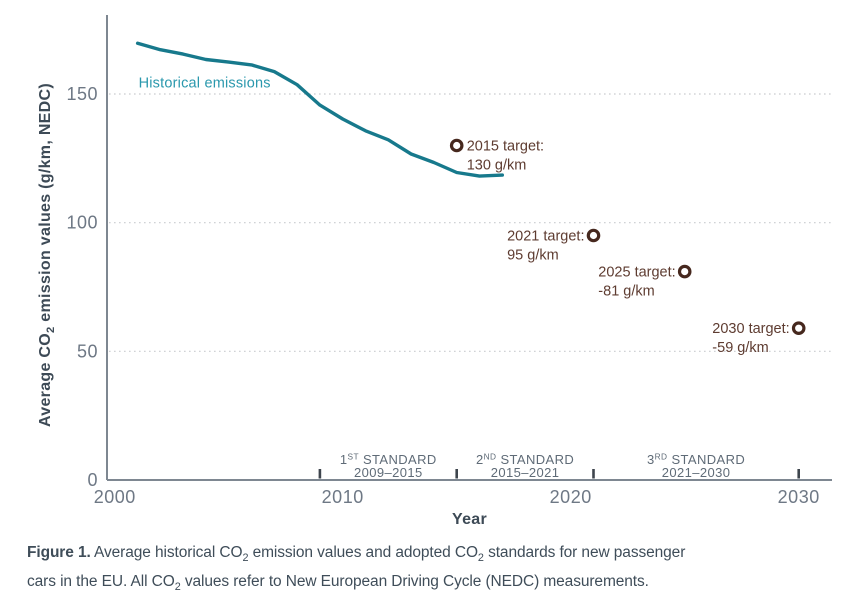 The width and height of the screenshot is (865, 590). What do you see at coordinates (115, 497) in the screenshot?
I see `x-tick-label: 2000` at bounding box center [115, 497].